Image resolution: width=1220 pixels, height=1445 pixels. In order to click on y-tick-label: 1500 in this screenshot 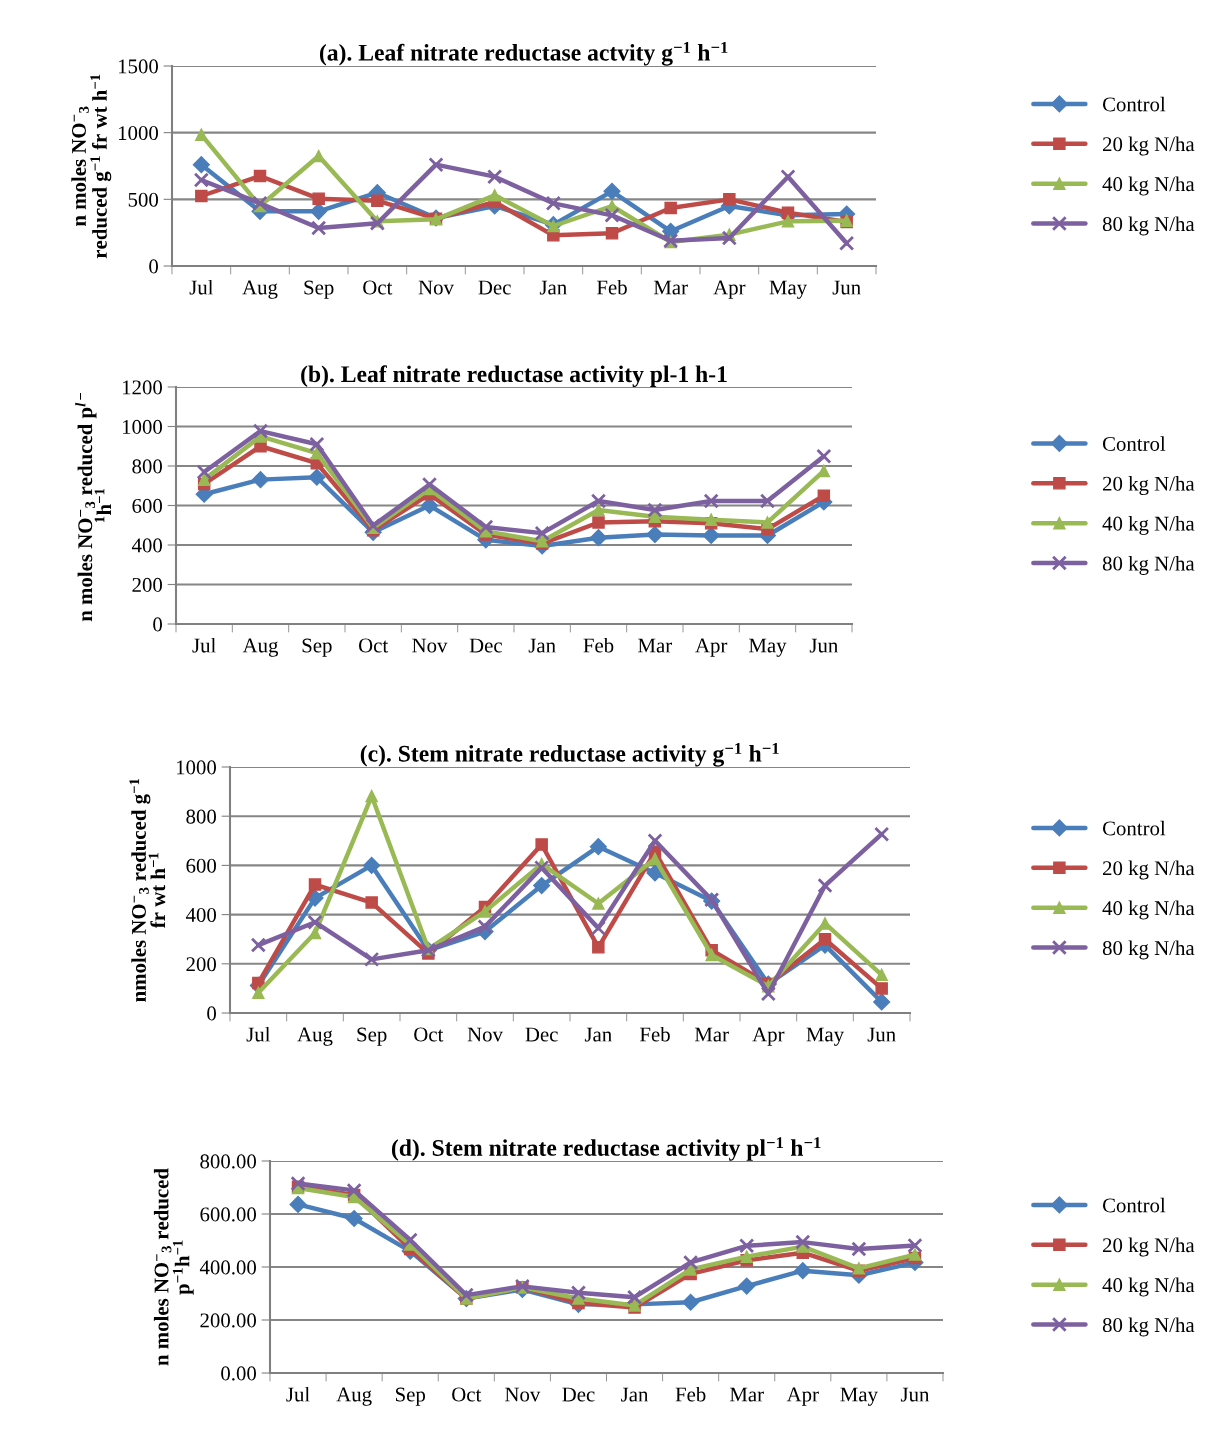, I will do `click(138, 66)`.